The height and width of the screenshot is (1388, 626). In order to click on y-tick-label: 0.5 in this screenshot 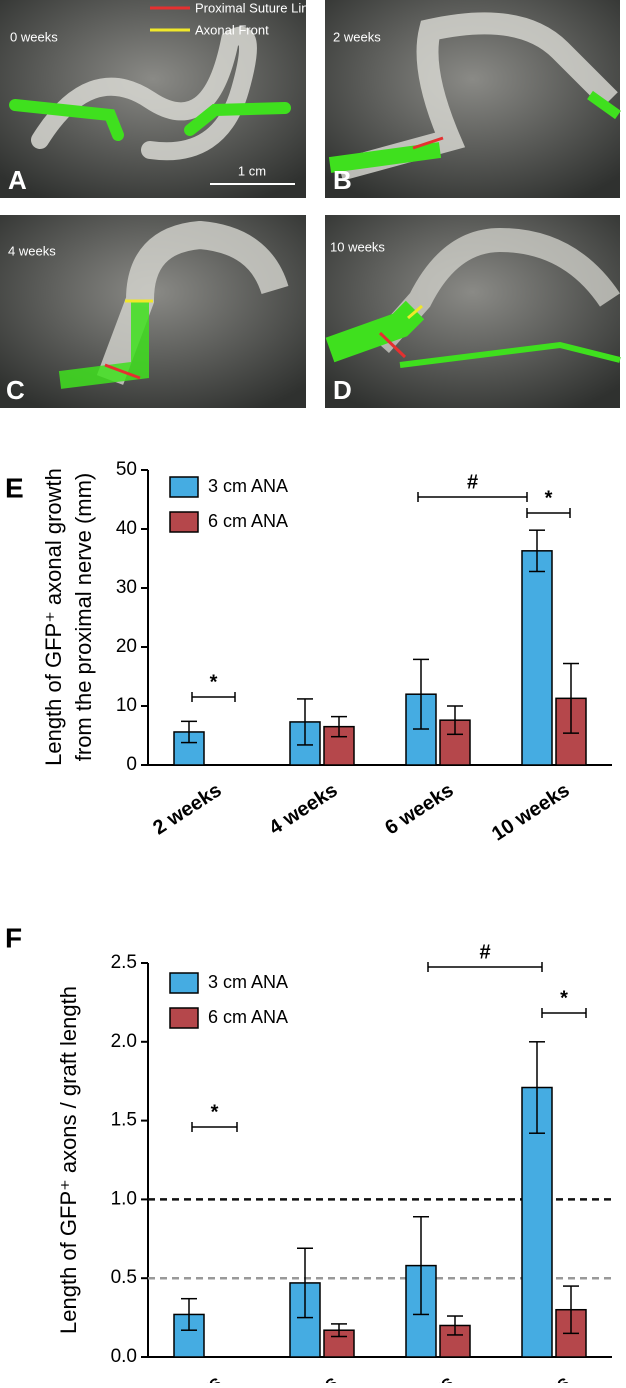, I will do `click(124, 1277)`.